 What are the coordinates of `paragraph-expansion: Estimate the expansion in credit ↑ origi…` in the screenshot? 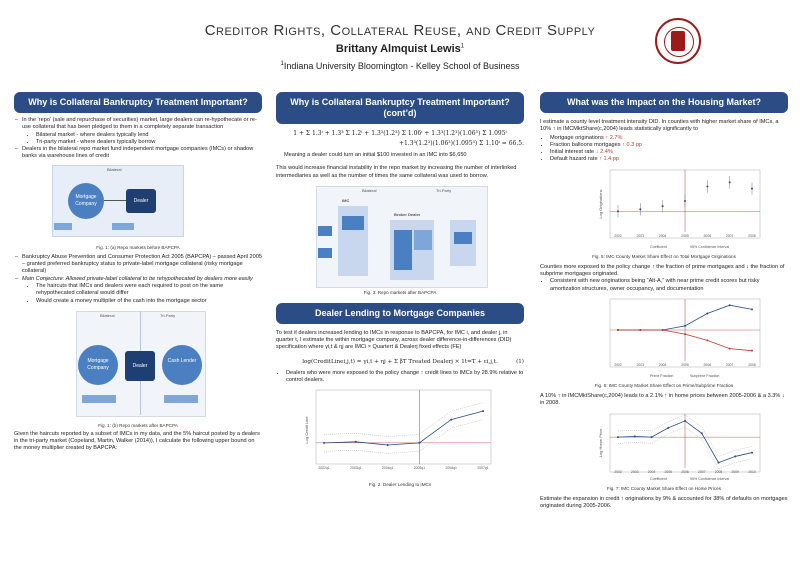 It's located at (664, 502).